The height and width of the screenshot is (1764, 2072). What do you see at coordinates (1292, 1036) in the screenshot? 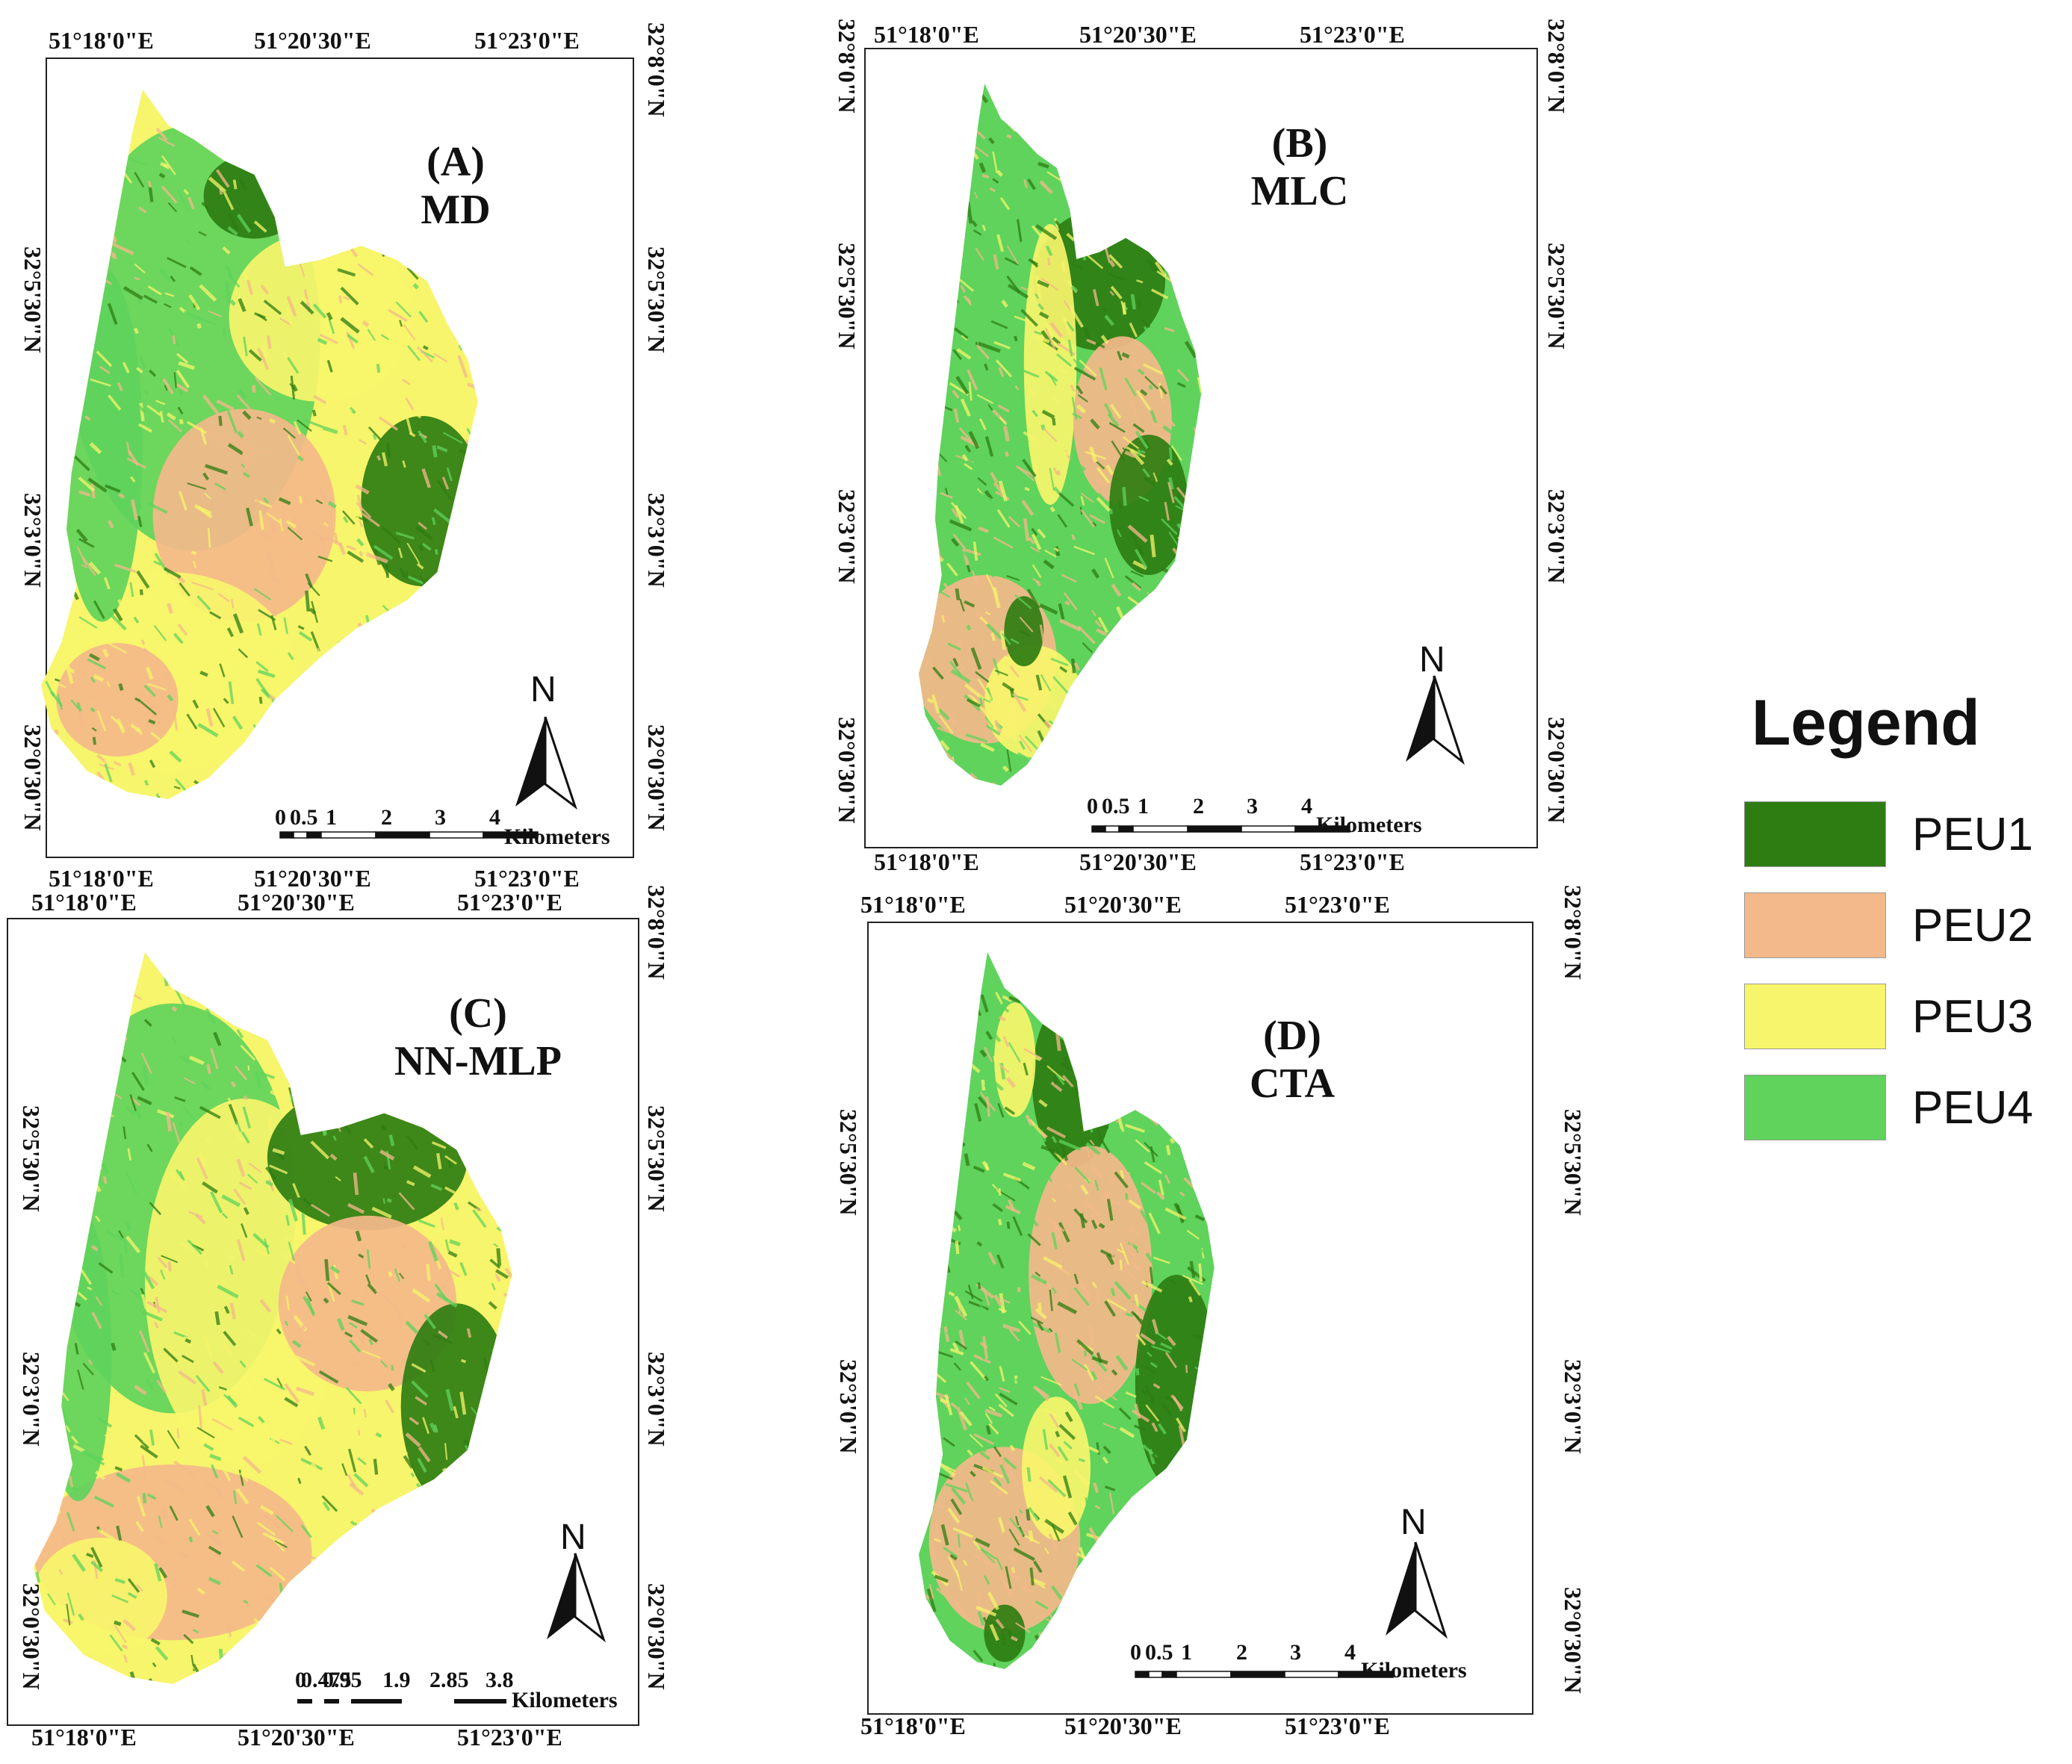
I see `panel-letter: (D)` at bounding box center [1292, 1036].